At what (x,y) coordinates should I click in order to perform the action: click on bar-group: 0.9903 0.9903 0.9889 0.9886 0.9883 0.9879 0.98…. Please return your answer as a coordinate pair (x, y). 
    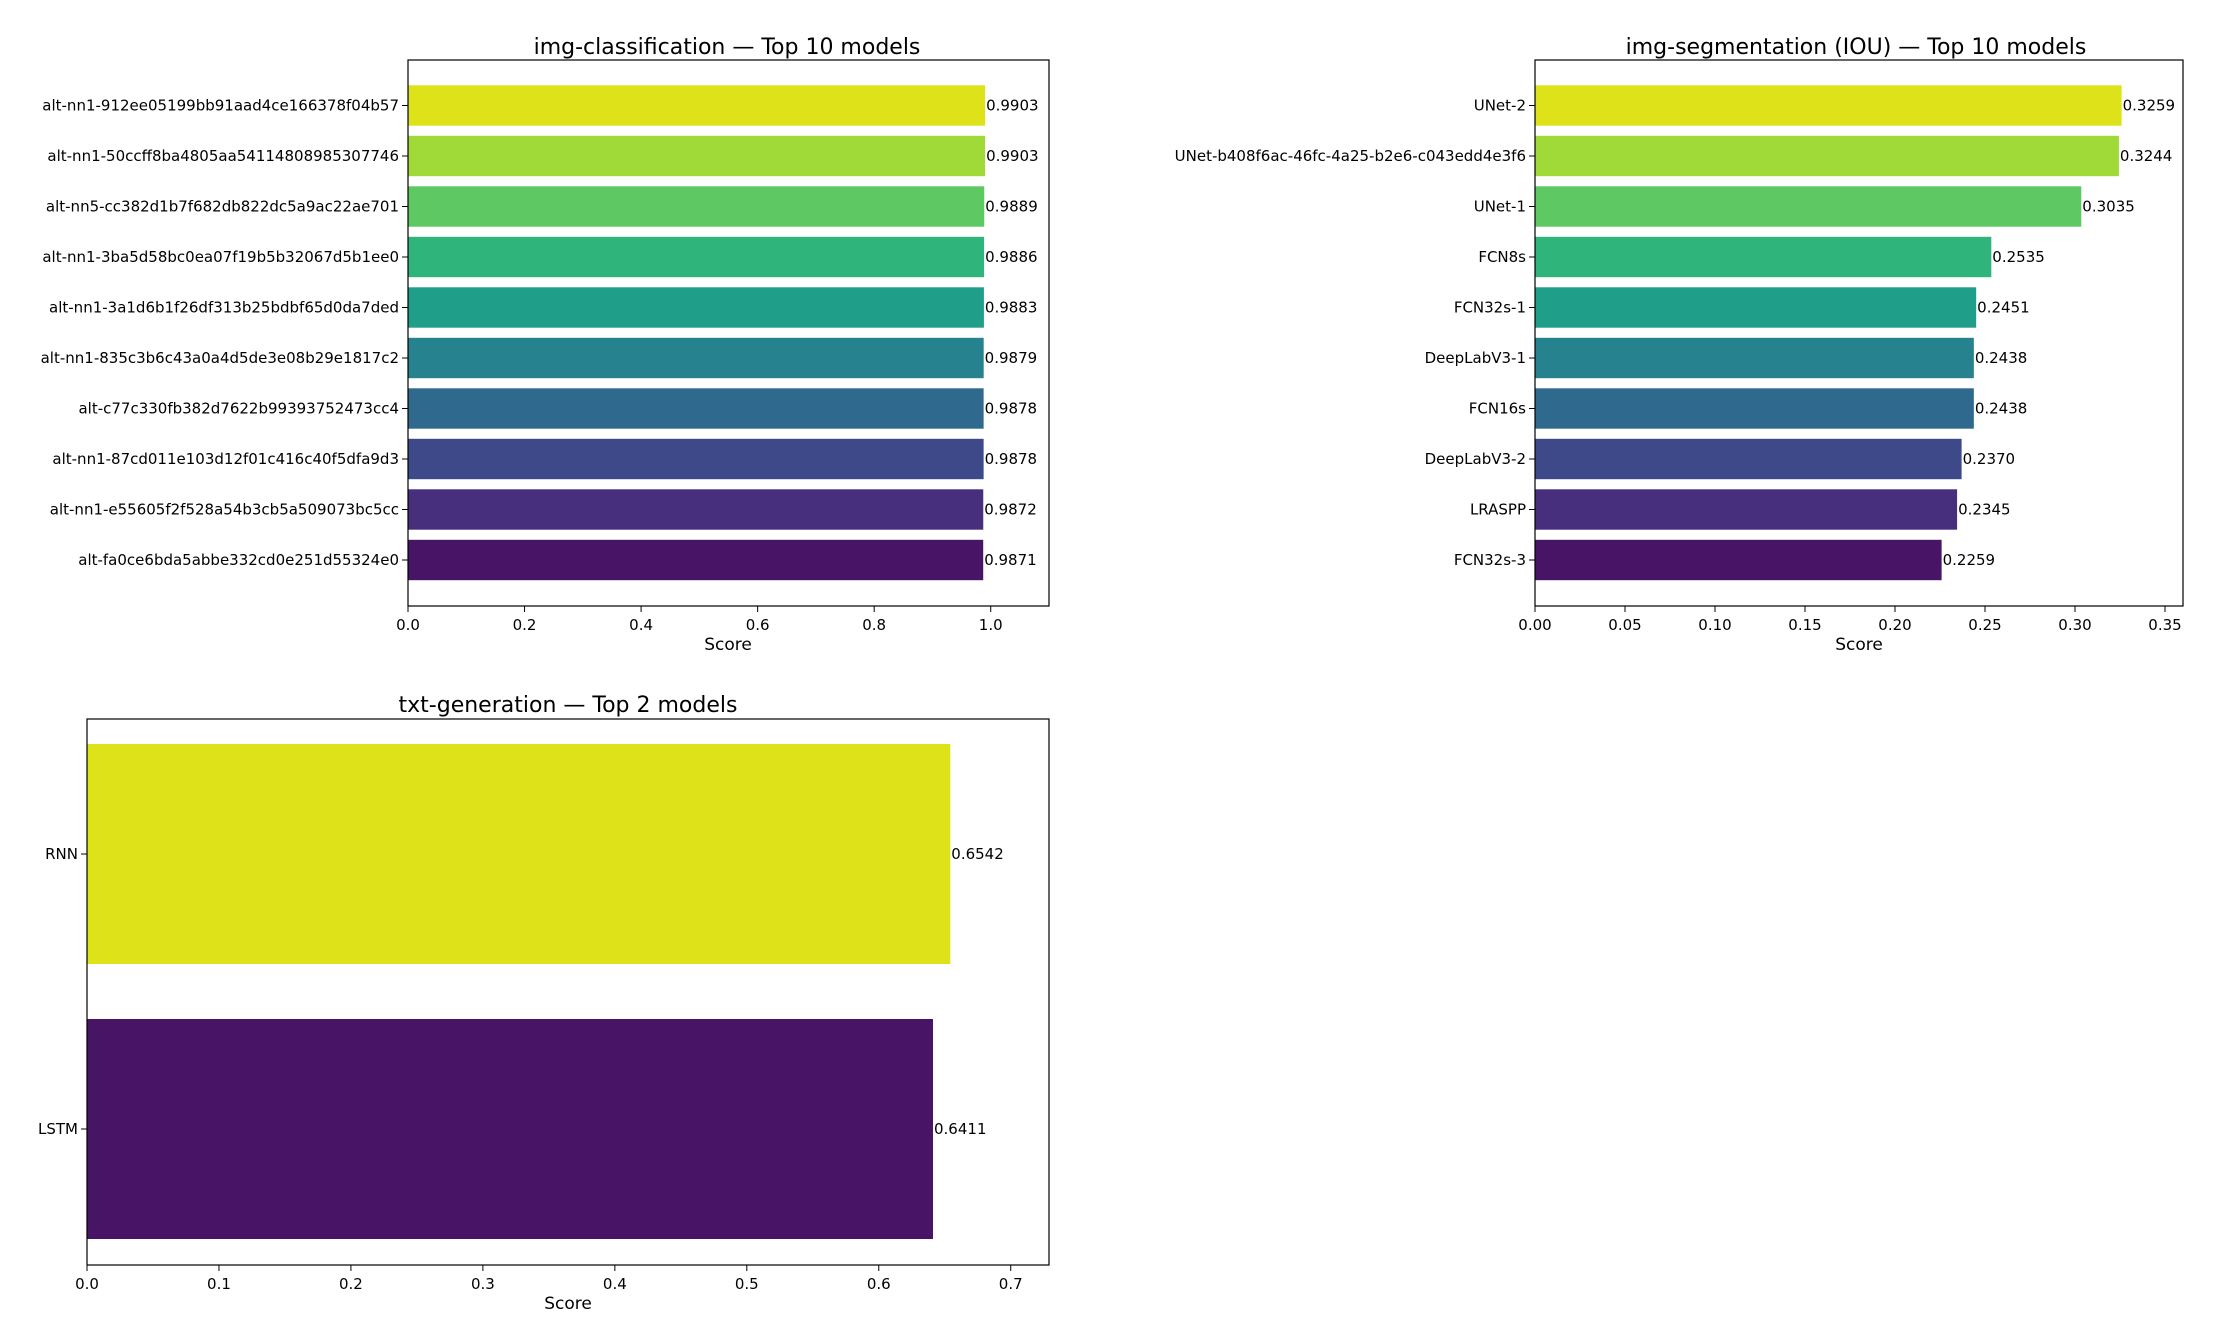
    Looking at the image, I should click on (723, 333).